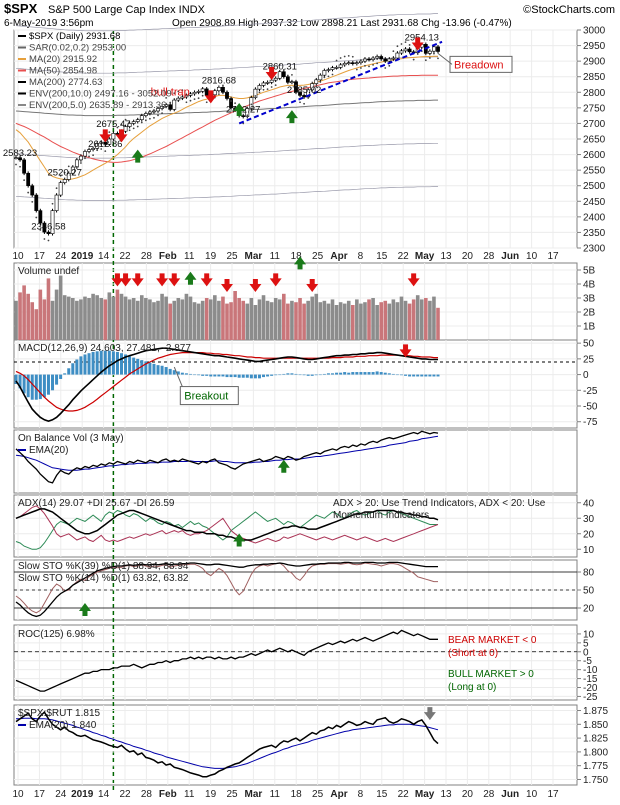  Describe the element at coordinates (318, 256) in the screenshot. I see `x-tick-label: 25` at that location.